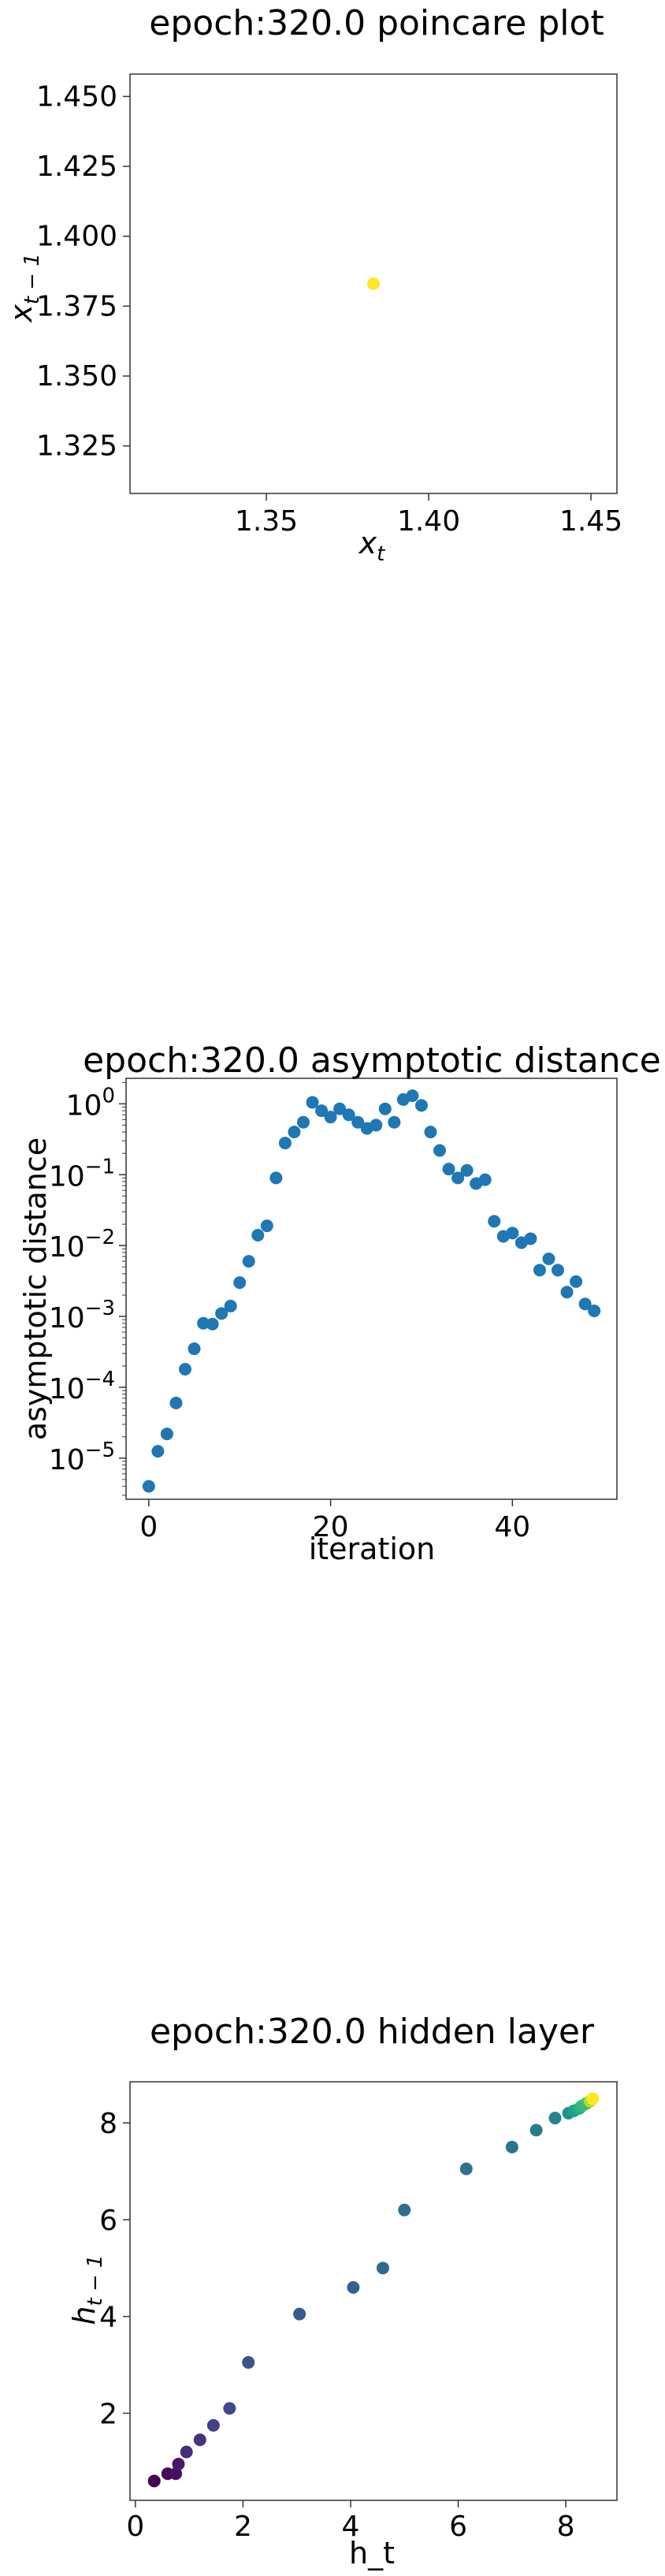 The image size is (665, 2576). I want to click on y-tick-label: 8, so click(108, 2124).